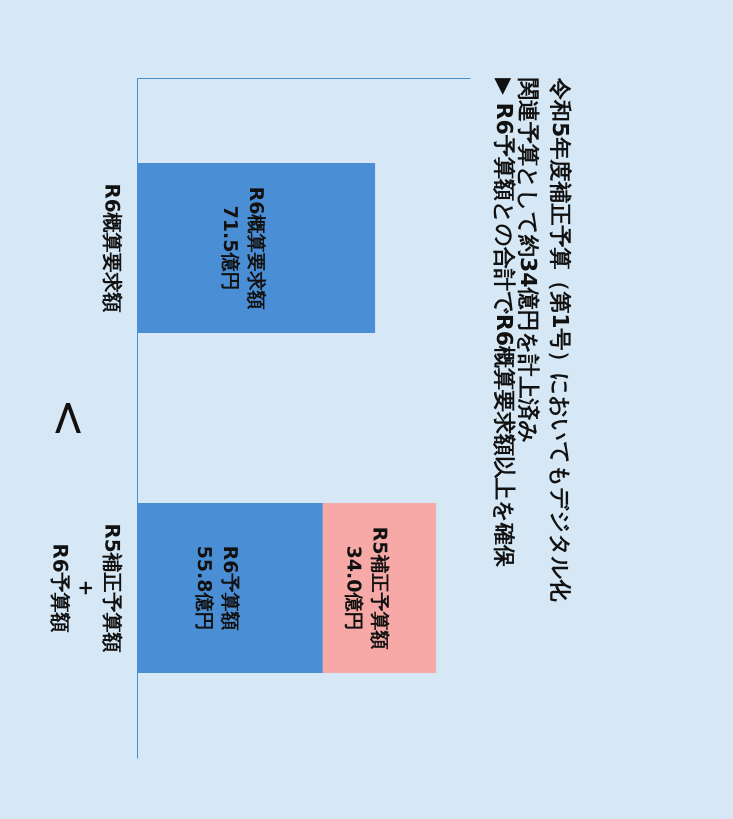 The height and width of the screenshot is (819, 733). I want to click on y-tick-label: R5補正予算額 + R6予算額, so click(86, 588).